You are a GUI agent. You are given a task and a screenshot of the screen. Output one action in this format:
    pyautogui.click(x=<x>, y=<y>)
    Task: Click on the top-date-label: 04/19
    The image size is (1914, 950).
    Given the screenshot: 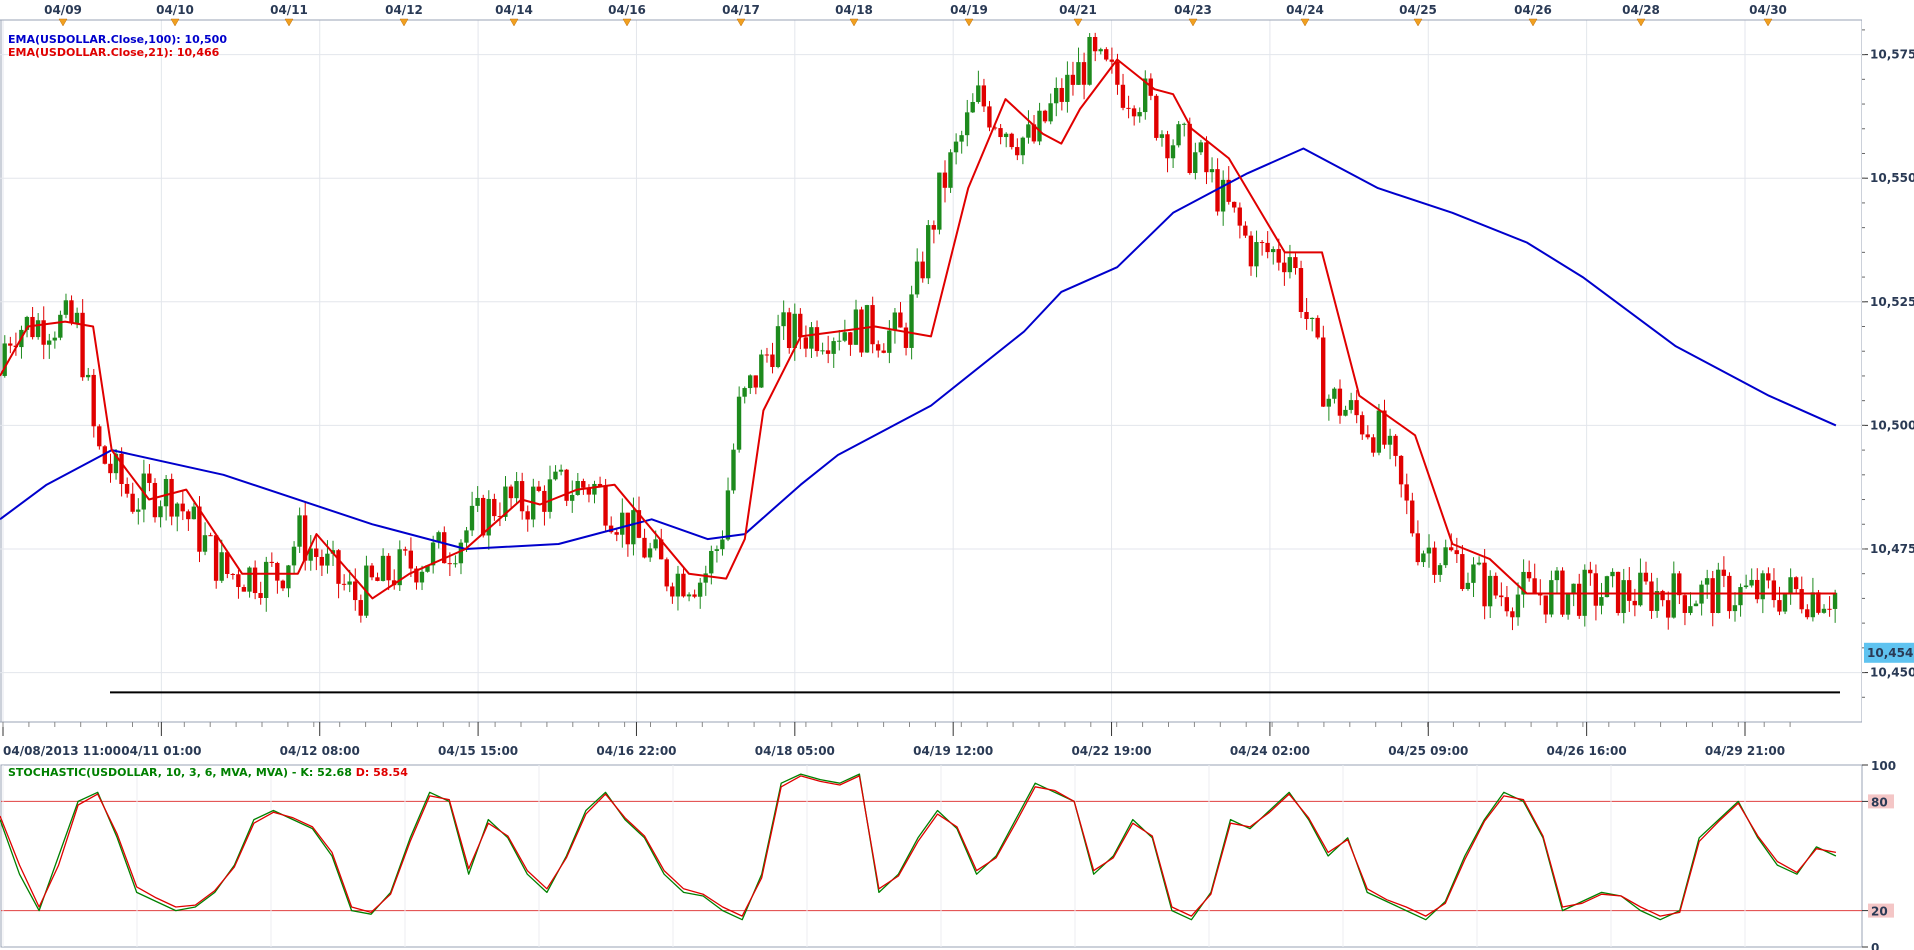 What is the action you would take?
    pyautogui.click(x=969, y=10)
    